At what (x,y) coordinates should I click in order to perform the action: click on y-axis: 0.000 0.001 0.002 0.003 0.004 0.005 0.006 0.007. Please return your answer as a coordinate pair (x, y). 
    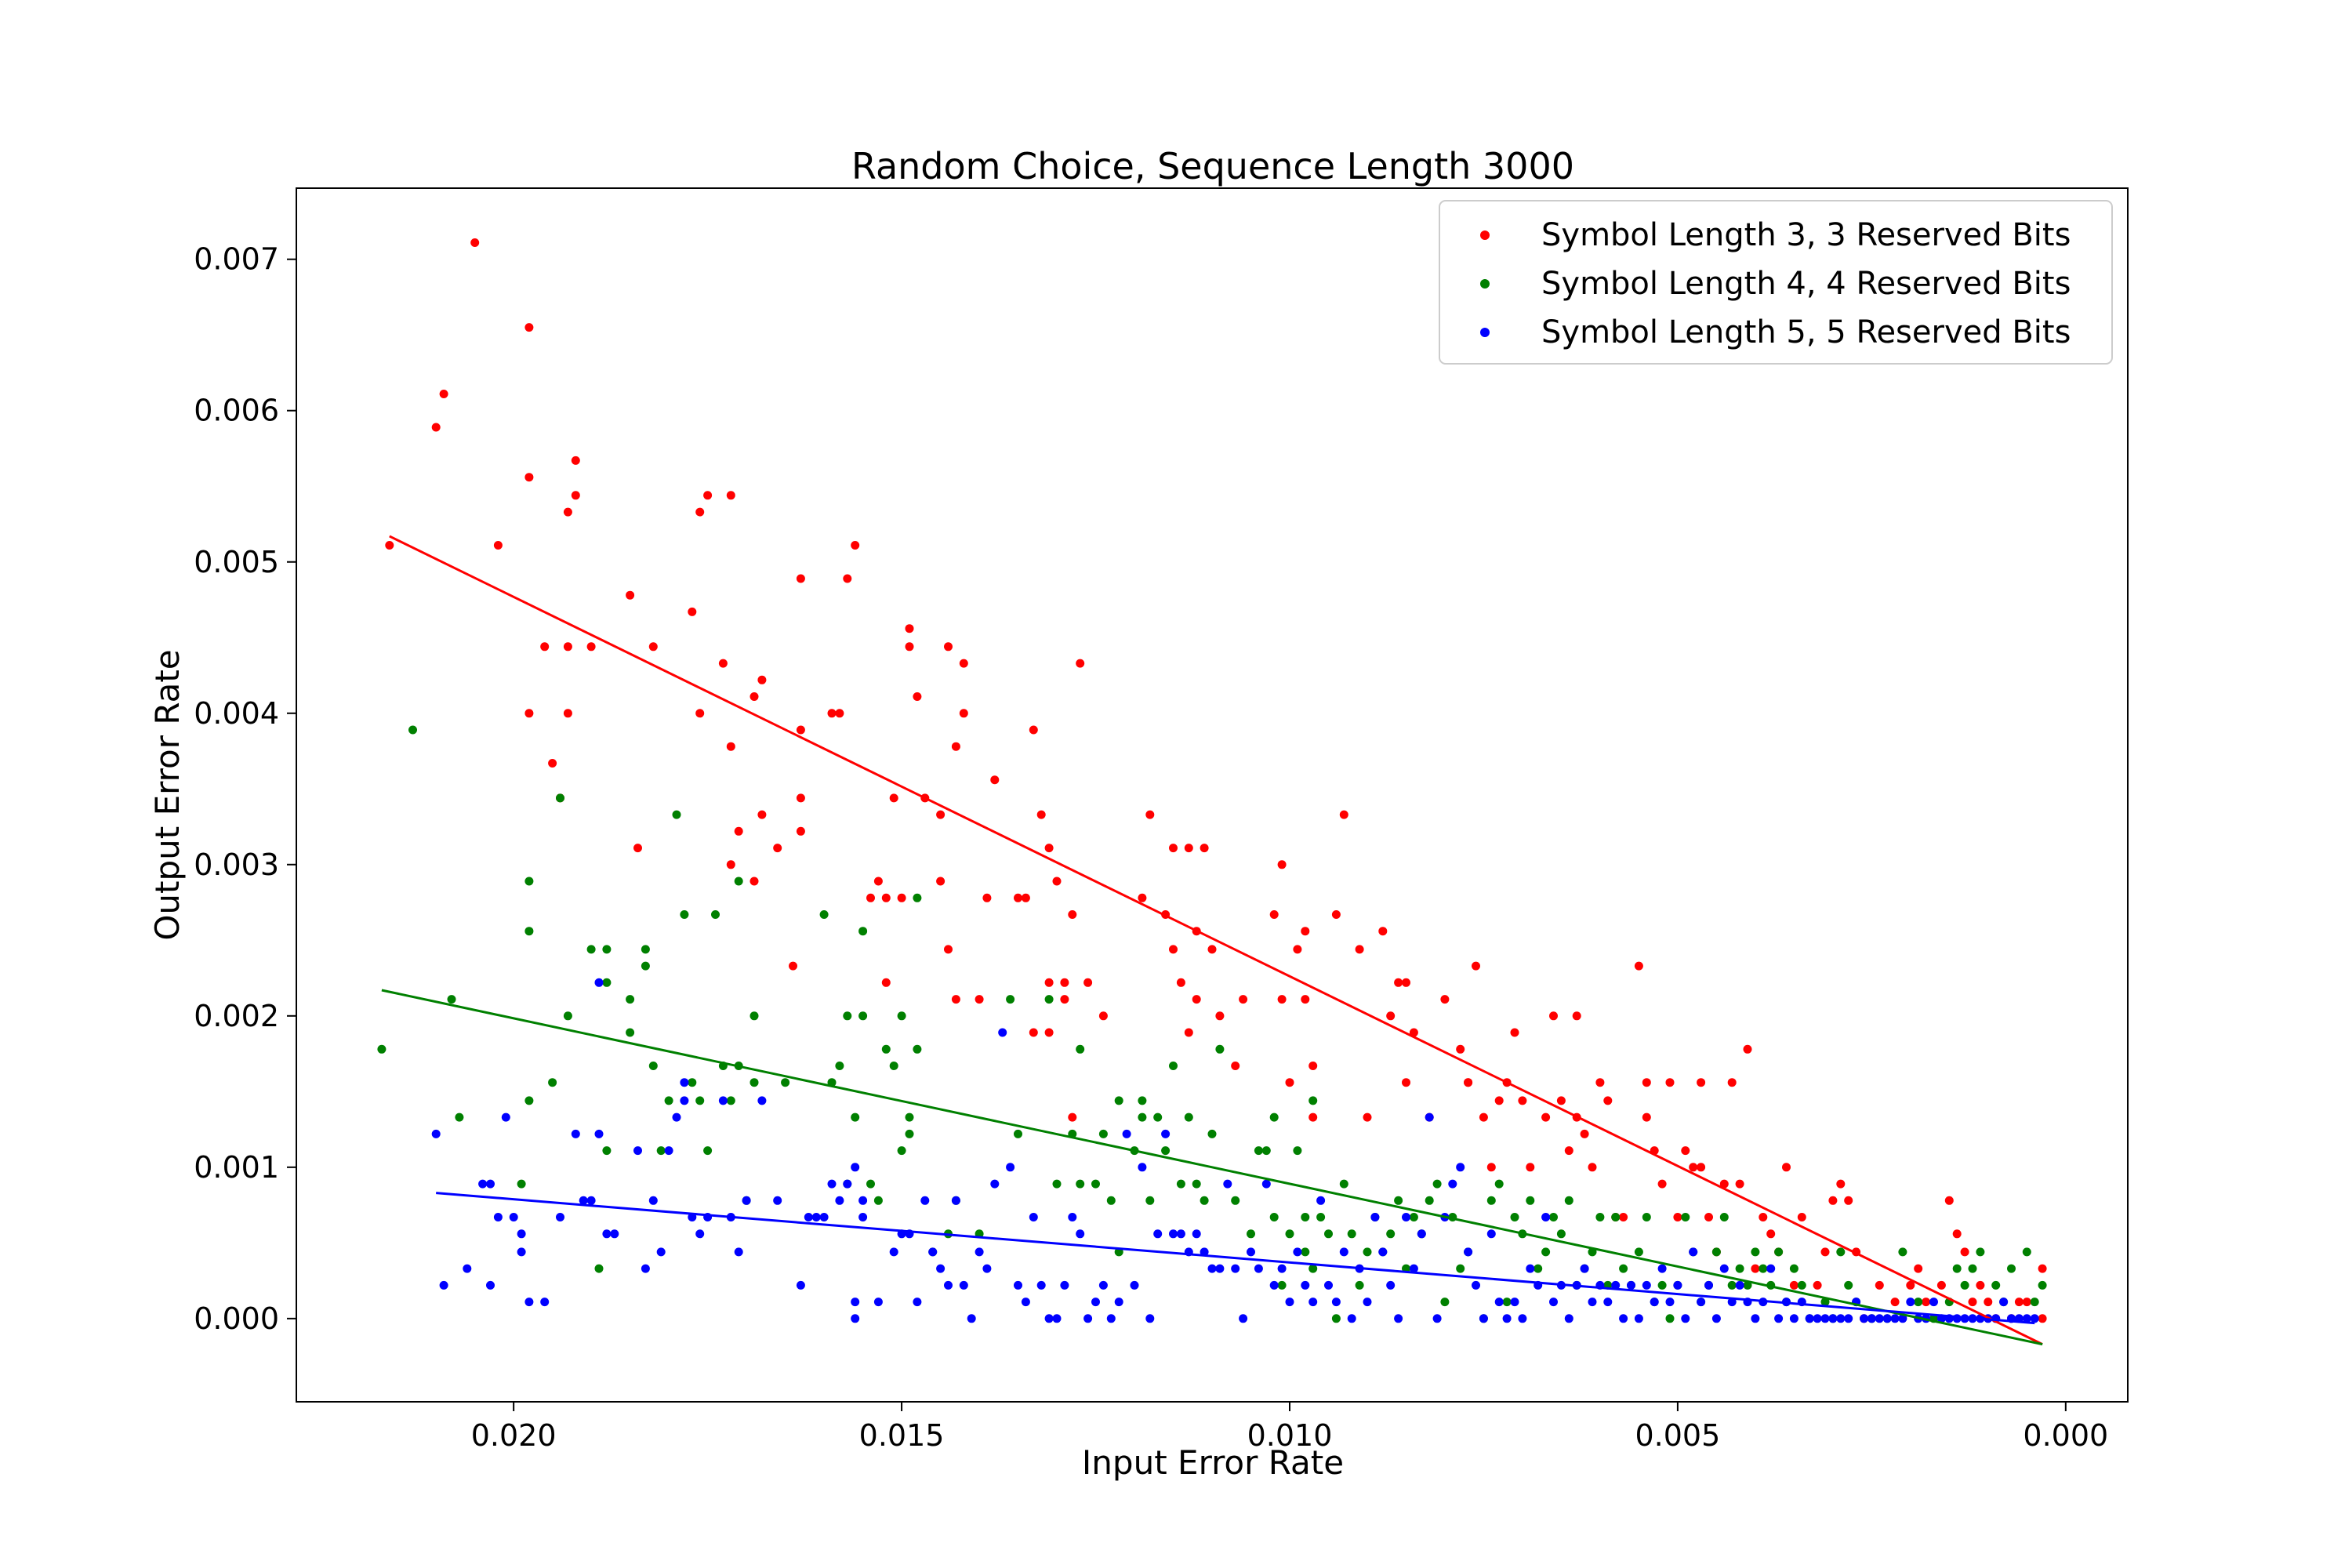
    Looking at the image, I should click on (245, 789).